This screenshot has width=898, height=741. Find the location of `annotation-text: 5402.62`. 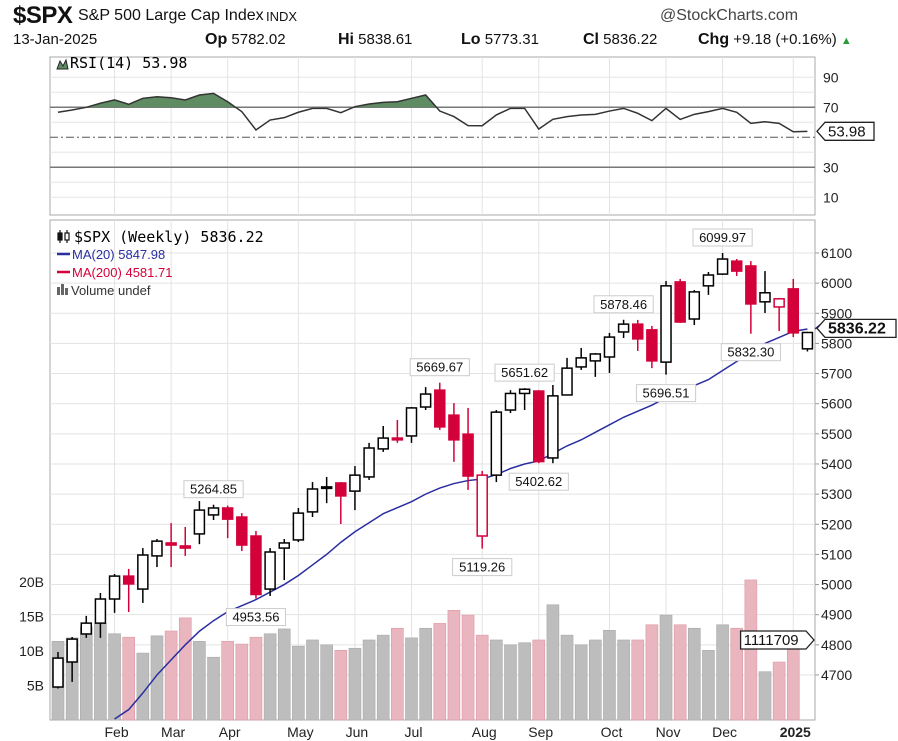

annotation-text: 5402.62 is located at coordinates (538, 481).